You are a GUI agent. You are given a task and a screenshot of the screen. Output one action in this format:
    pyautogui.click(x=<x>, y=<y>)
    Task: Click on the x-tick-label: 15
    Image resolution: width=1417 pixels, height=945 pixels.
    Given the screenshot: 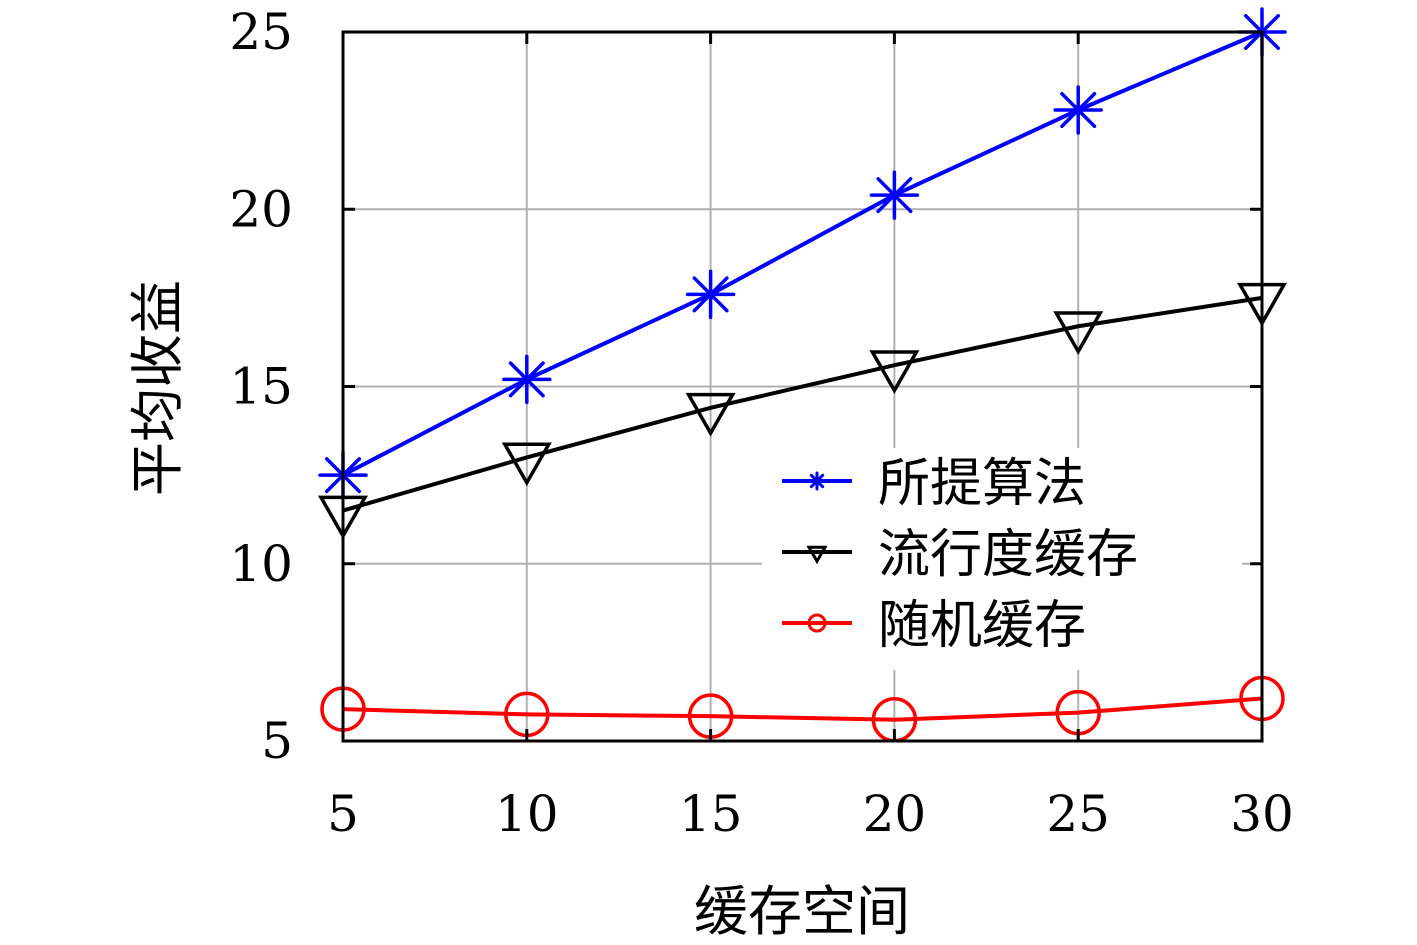 What is the action you would take?
    pyautogui.click(x=711, y=814)
    